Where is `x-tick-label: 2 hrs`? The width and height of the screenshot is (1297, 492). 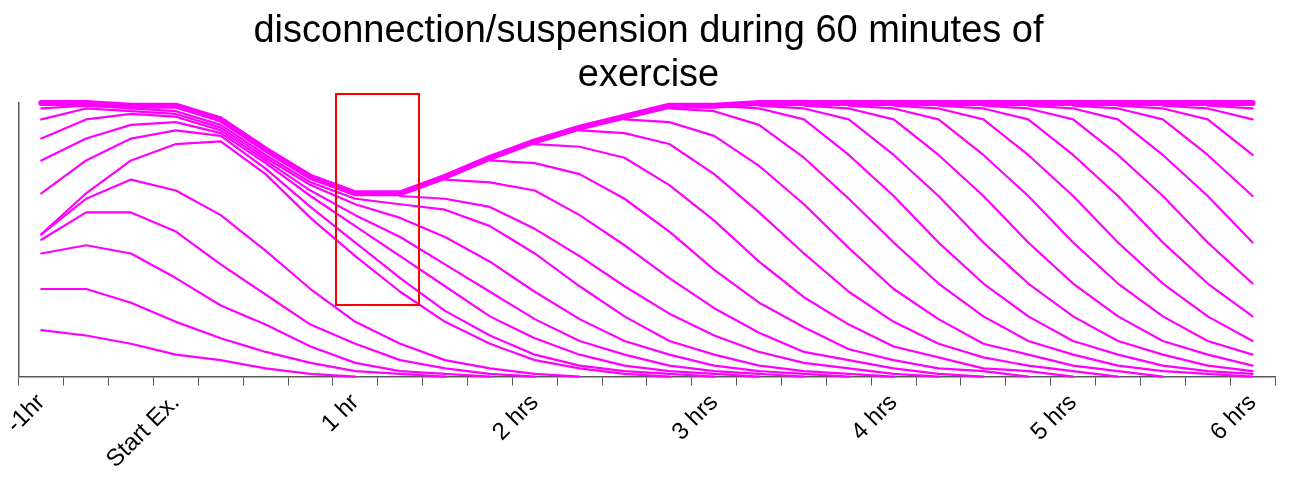
x-tick-label: 2 hrs is located at coordinates (514, 417).